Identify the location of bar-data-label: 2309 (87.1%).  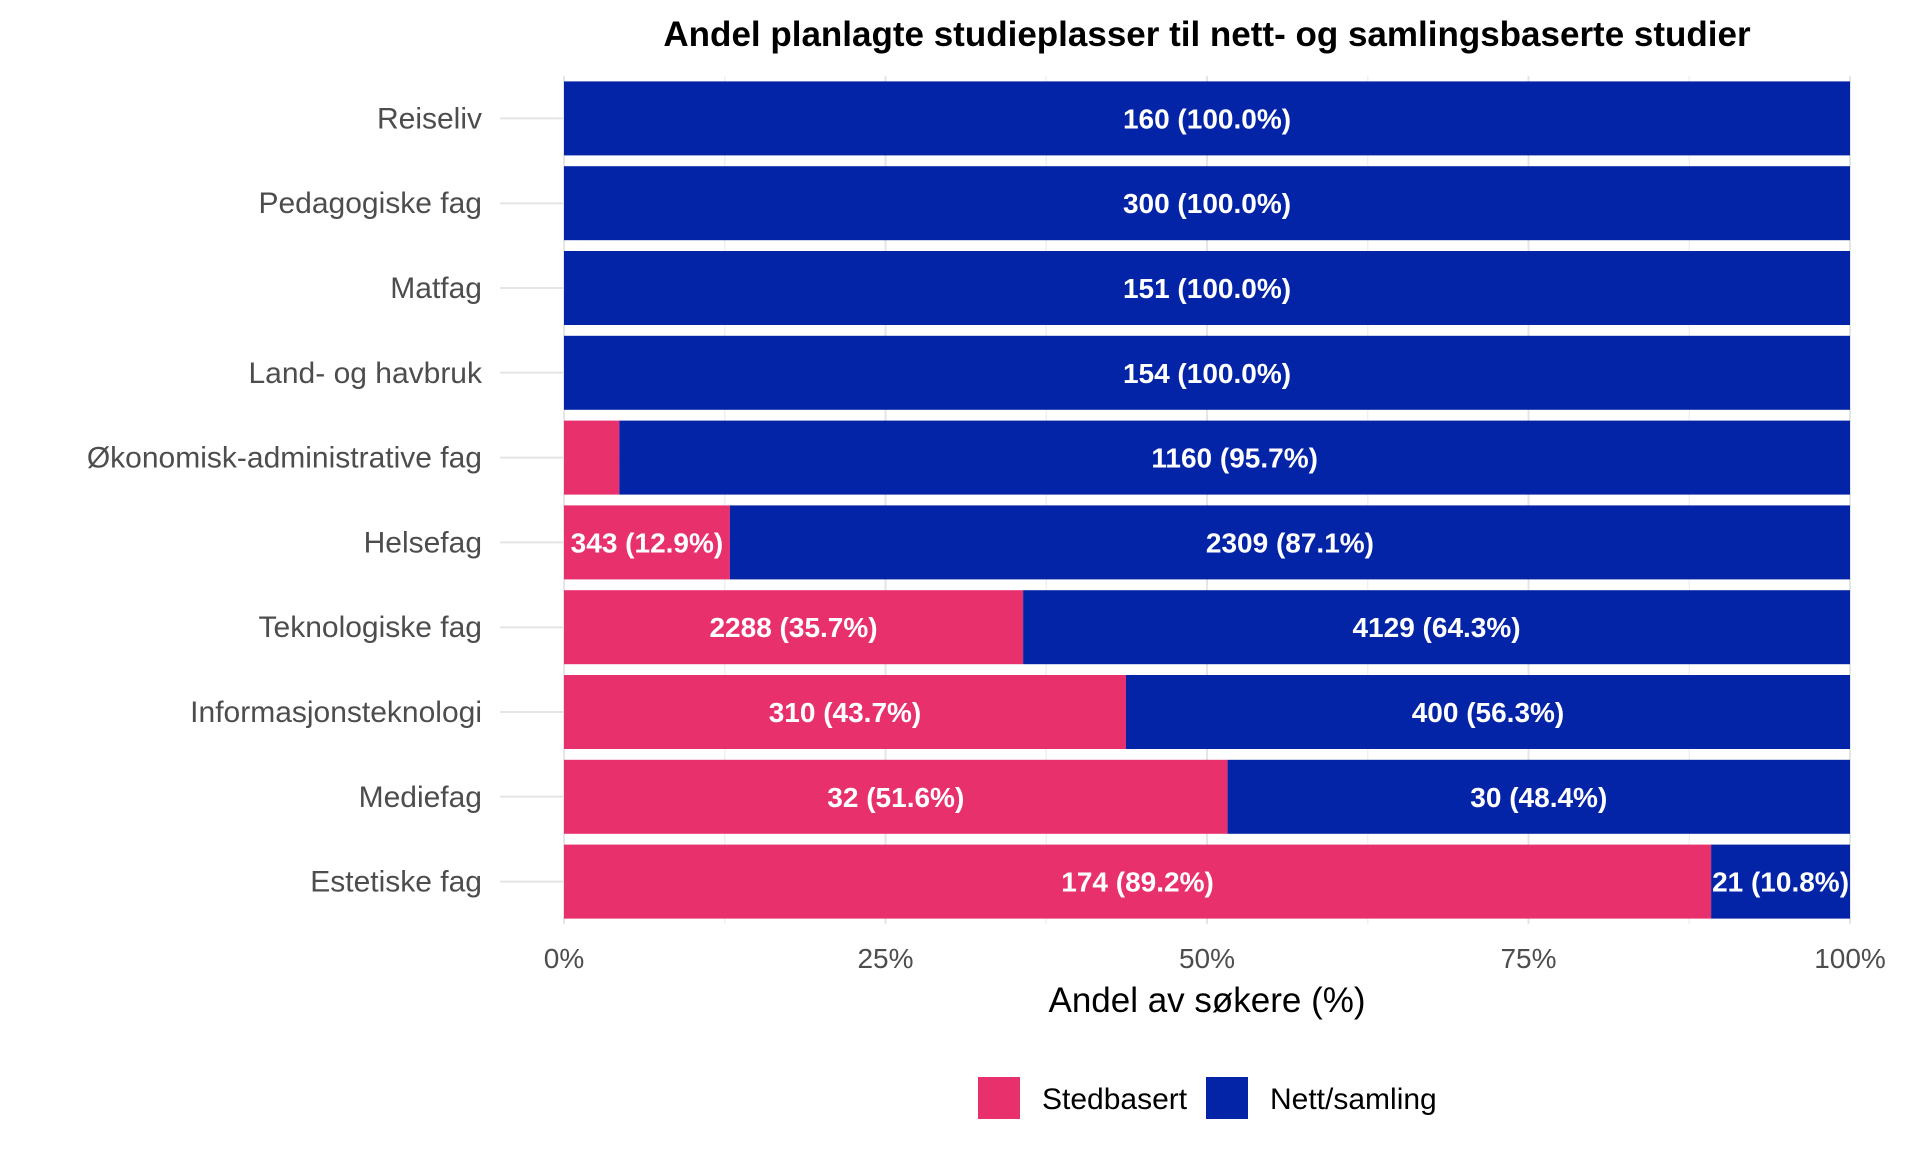
(1290, 542).